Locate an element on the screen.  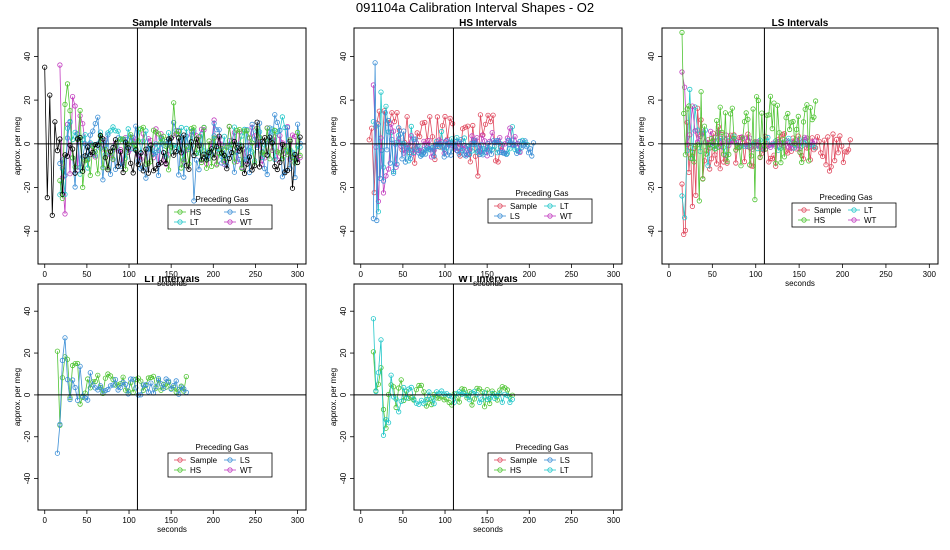
y-tick-label: -40 is located at coordinates (343, 478).